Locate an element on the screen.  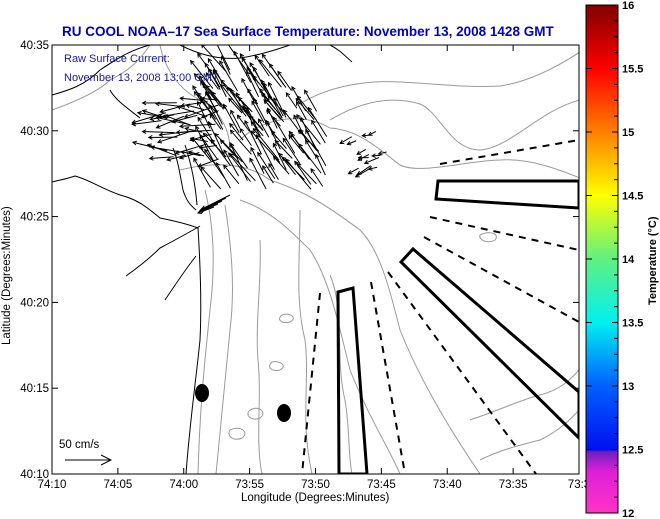
colorbar-tick-label: 12 is located at coordinates (628, 513).